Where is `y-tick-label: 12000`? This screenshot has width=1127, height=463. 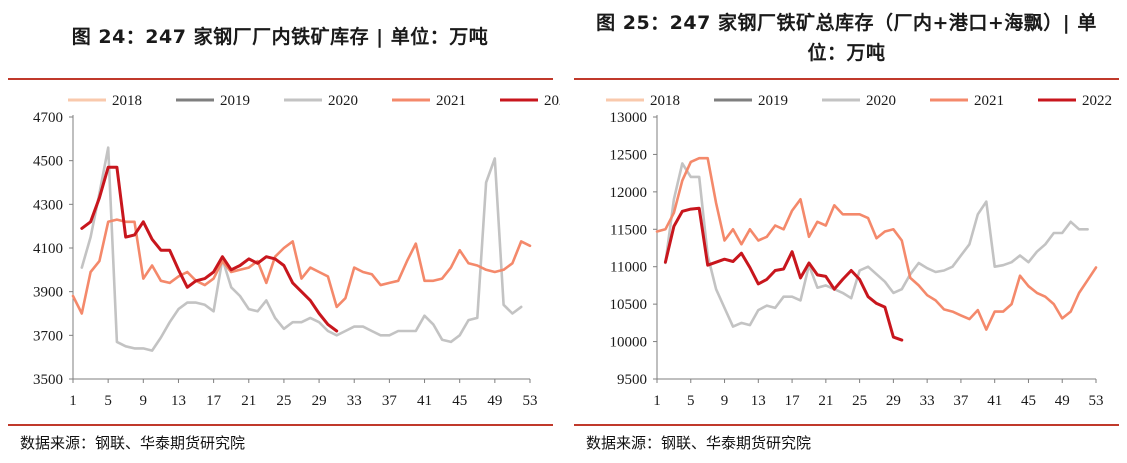 y-tick-label: 12000 is located at coordinates (629, 193).